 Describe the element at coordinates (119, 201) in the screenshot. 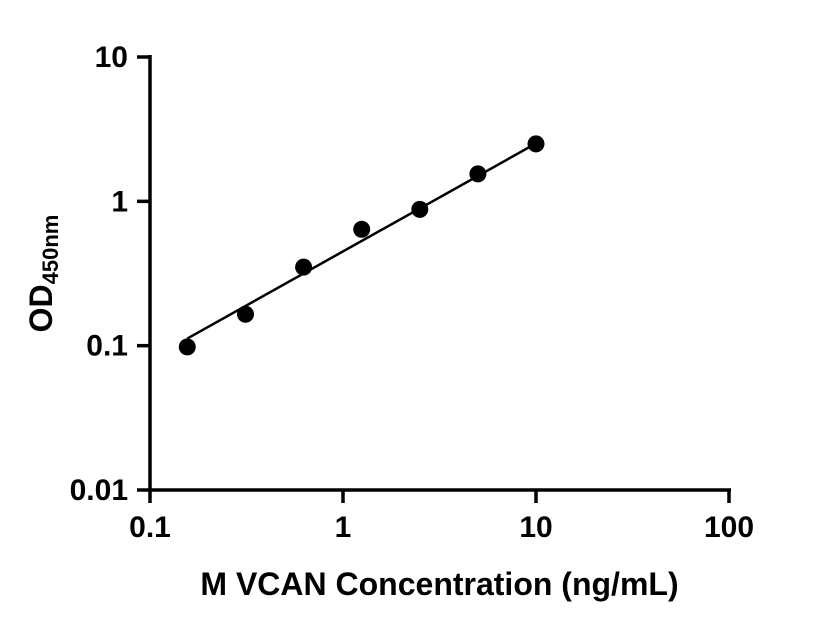

I see `y-tick-label: 1` at that location.